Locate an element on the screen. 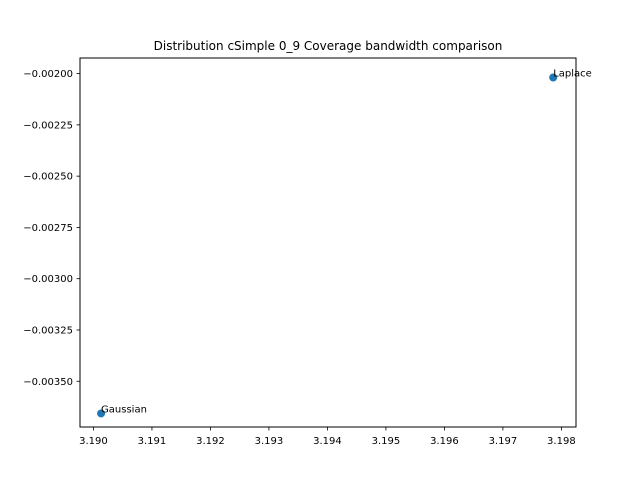  data-point-laplace is located at coordinates (553, 77).